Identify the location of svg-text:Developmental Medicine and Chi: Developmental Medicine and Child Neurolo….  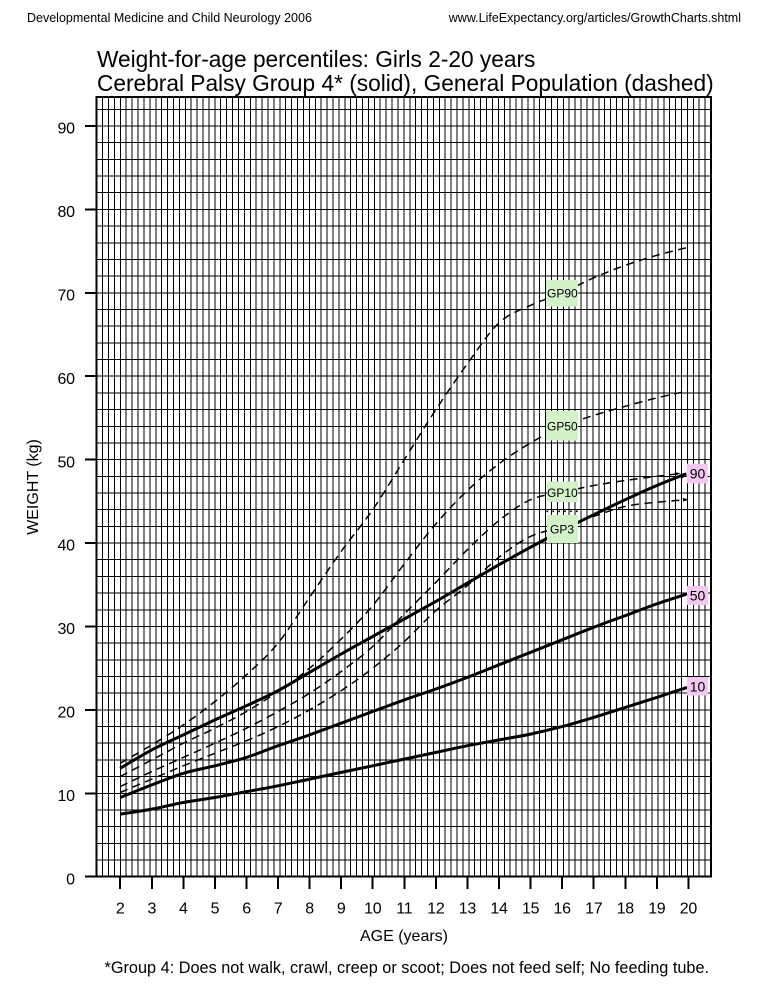
(169, 18).